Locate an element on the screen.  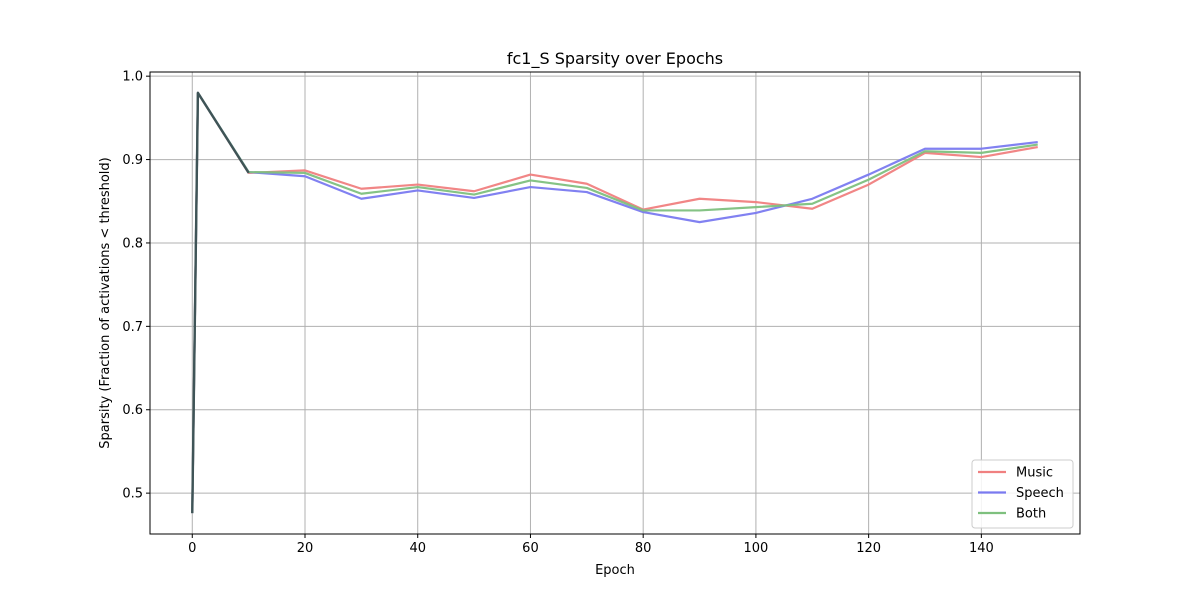
y-tick-label: 1.0 is located at coordinates (132, 77).